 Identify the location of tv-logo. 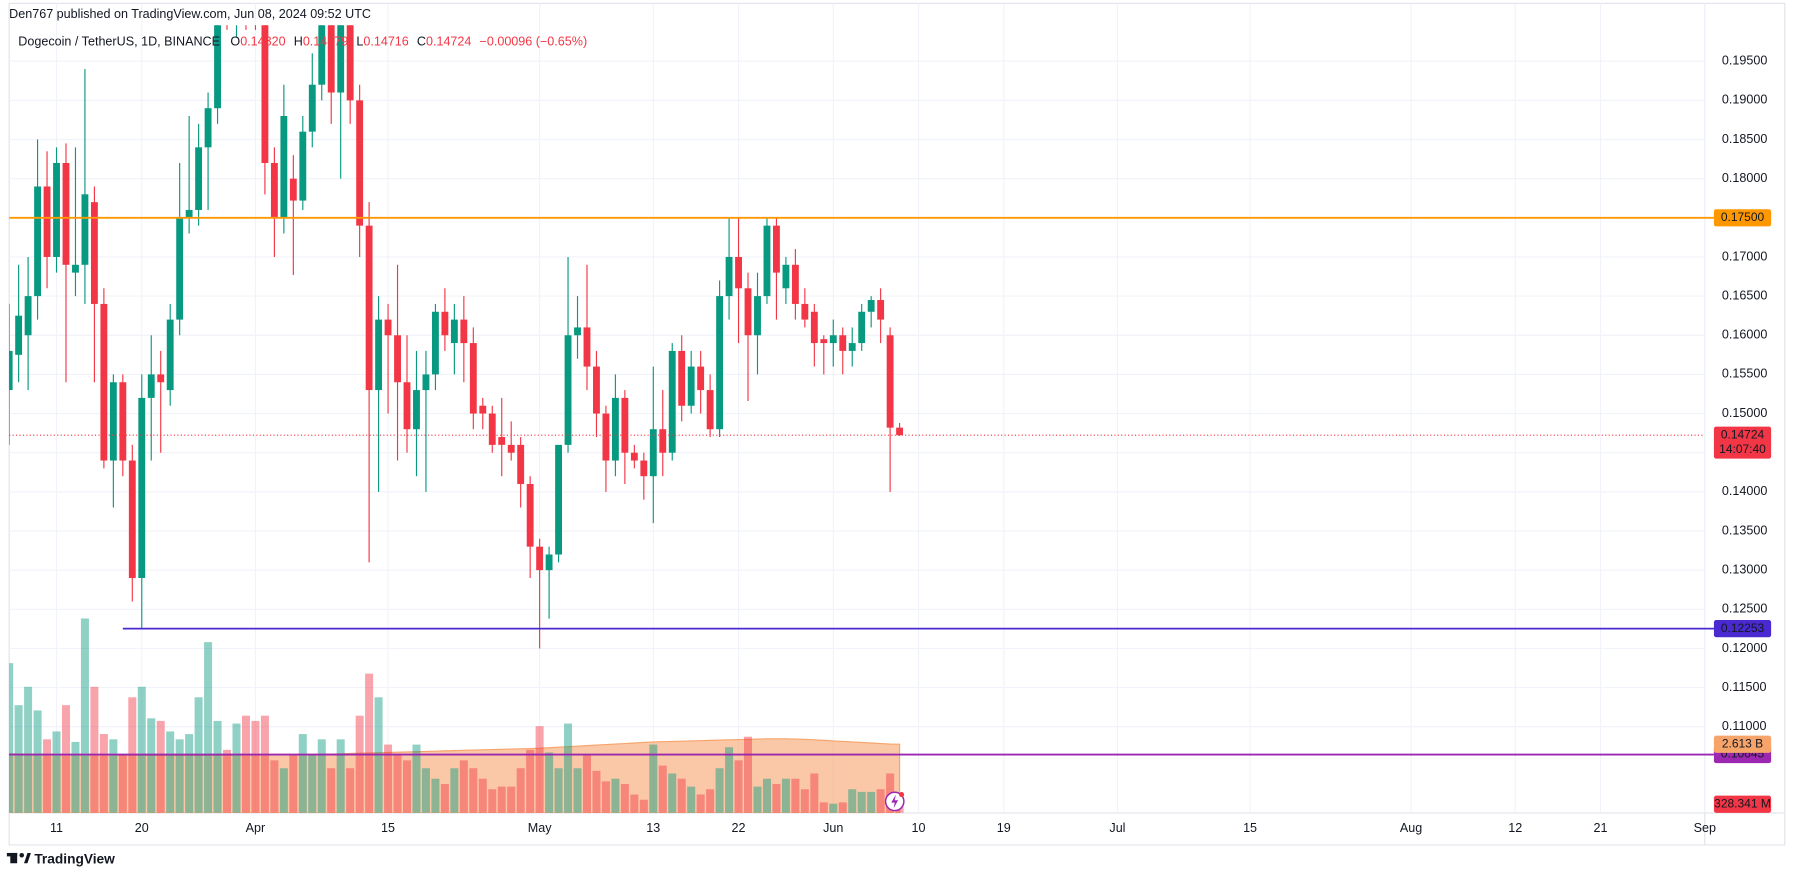
(18, 858).